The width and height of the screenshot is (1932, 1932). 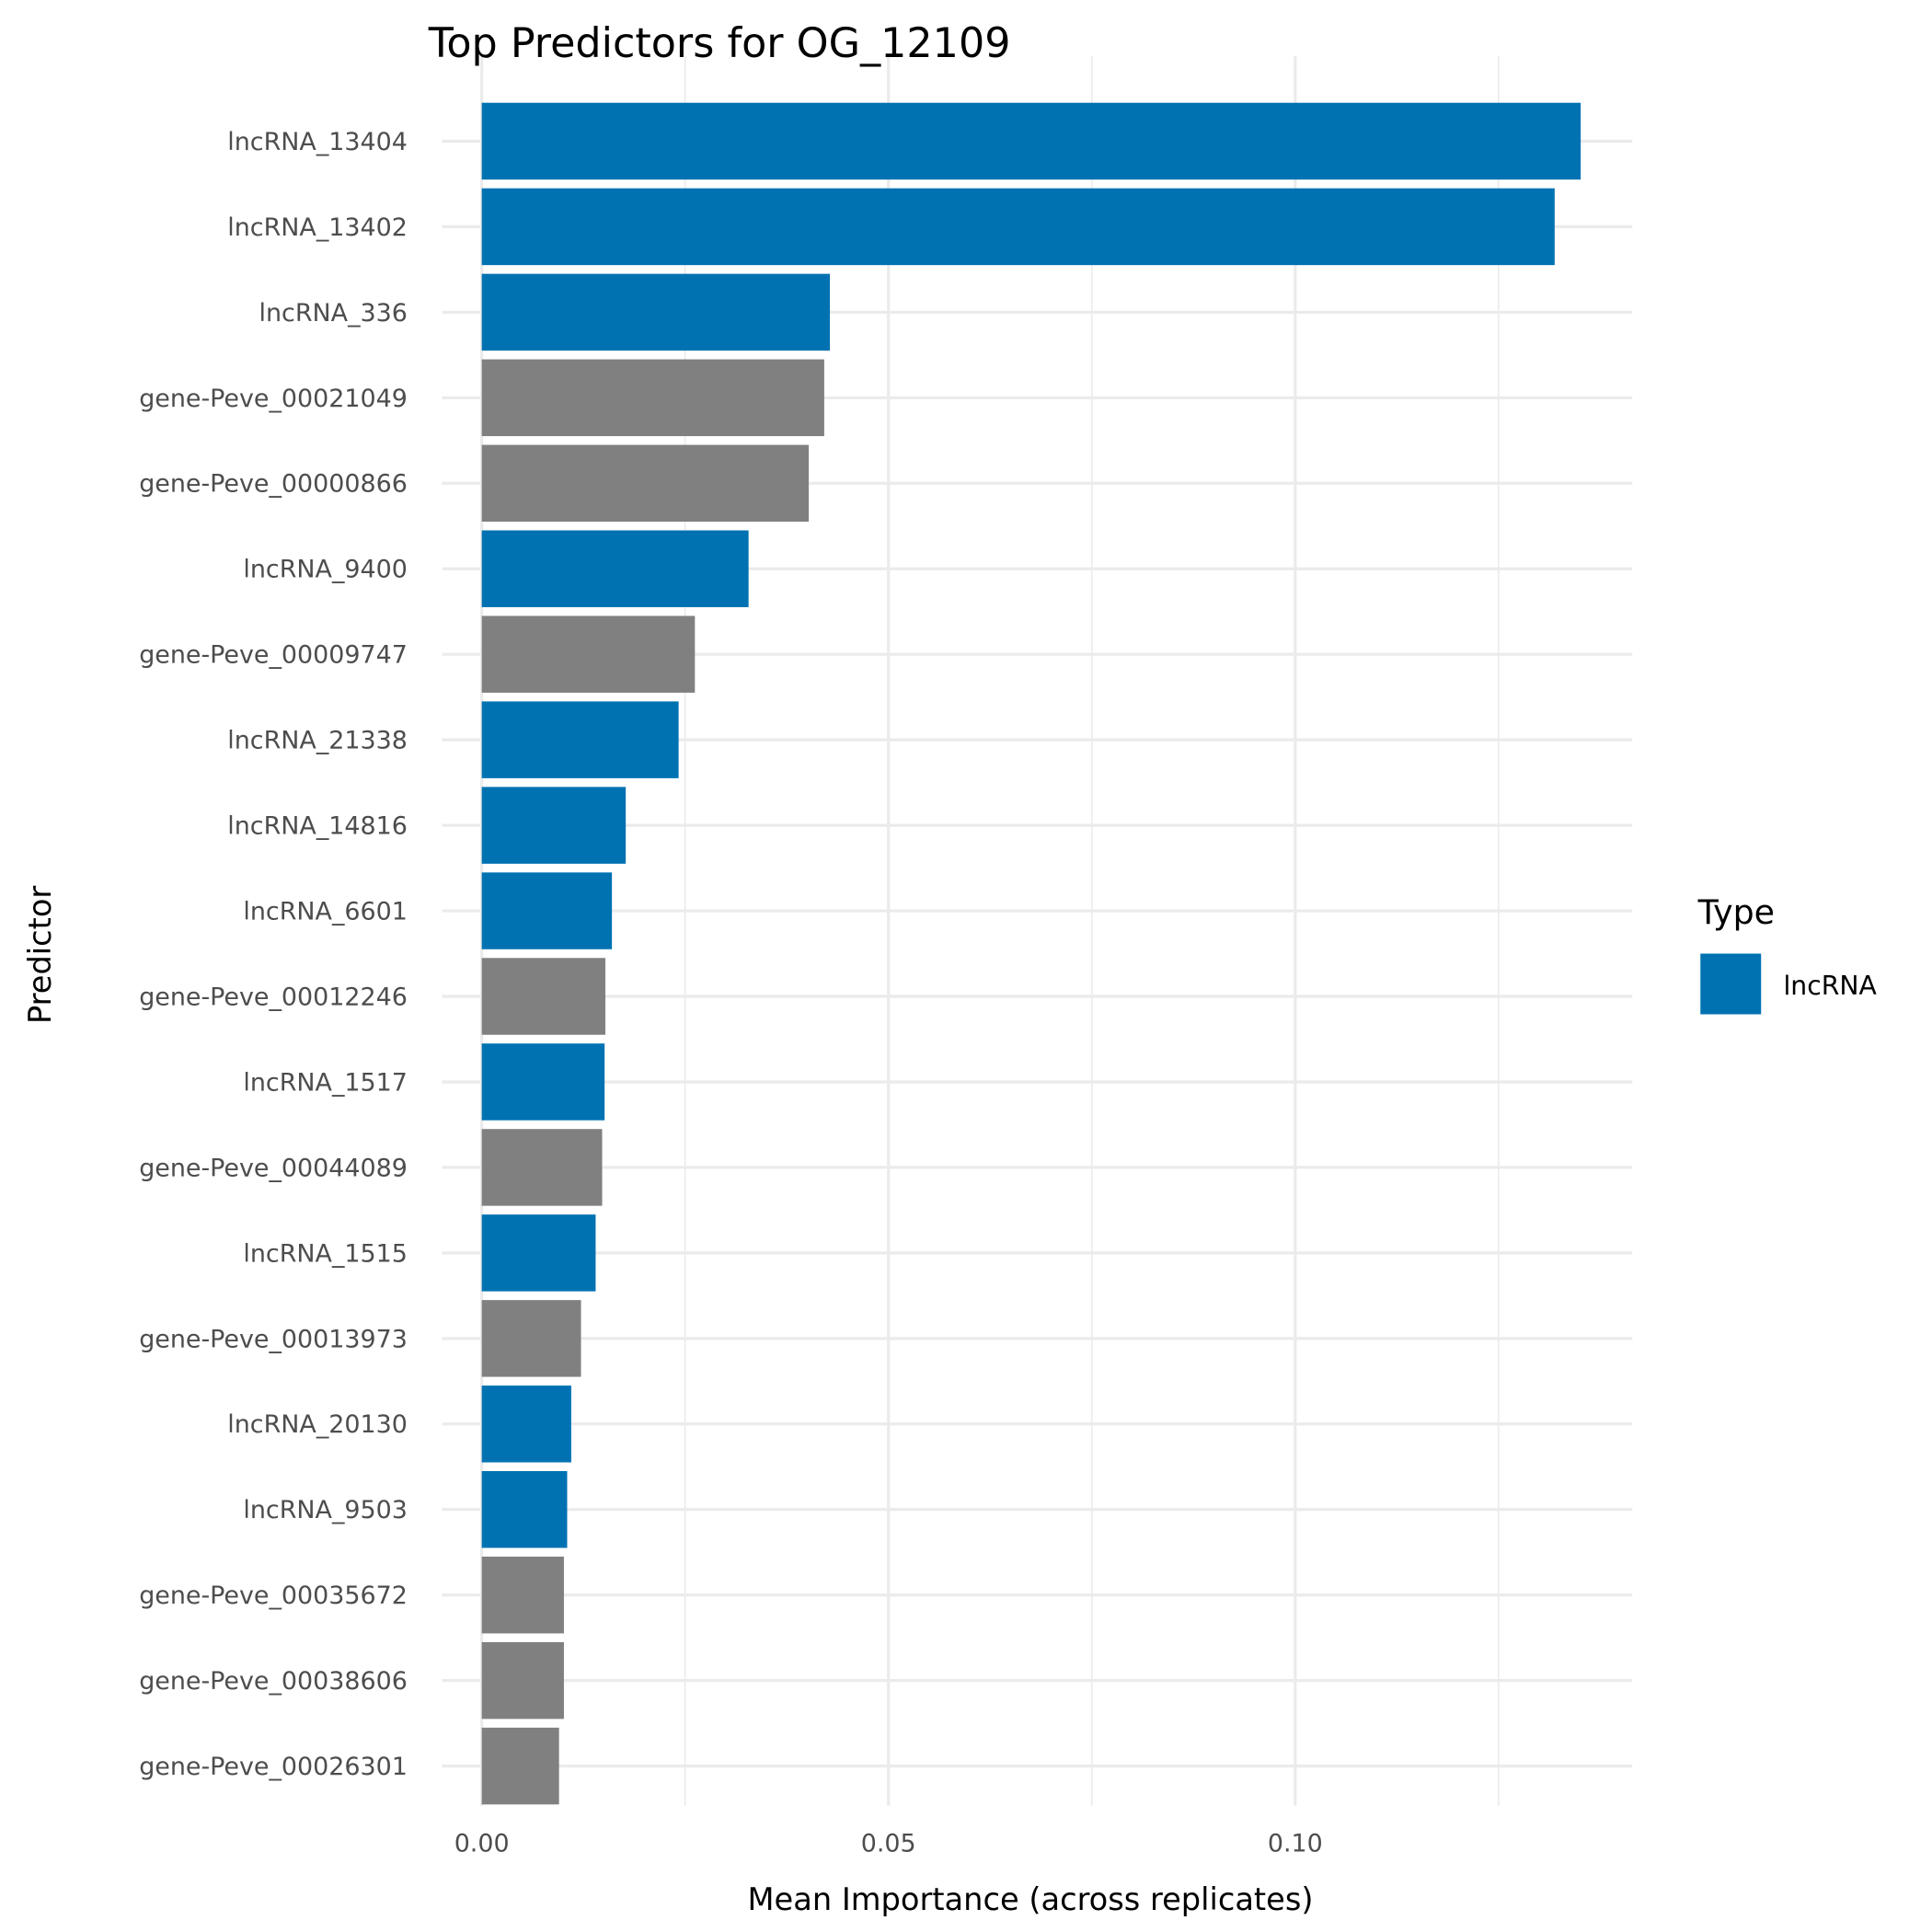 What do you see at coordinates (273, 1168) in the screenshot?
I see `y-tick-label: gene-Peve_00044089` at bounding box center [273, 1168].